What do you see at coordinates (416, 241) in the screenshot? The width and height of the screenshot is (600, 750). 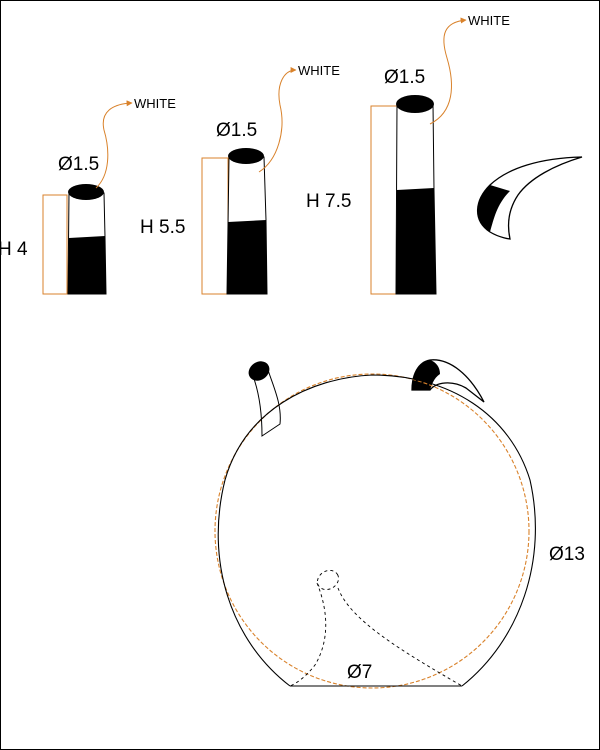 I see `cylinder-large-black-band` at bounding box center [416, 241].